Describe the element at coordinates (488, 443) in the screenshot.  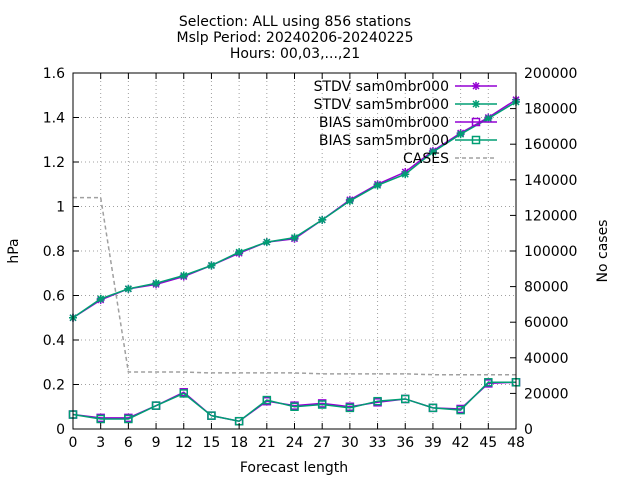
I see `x-tick-label: 45` at that location.